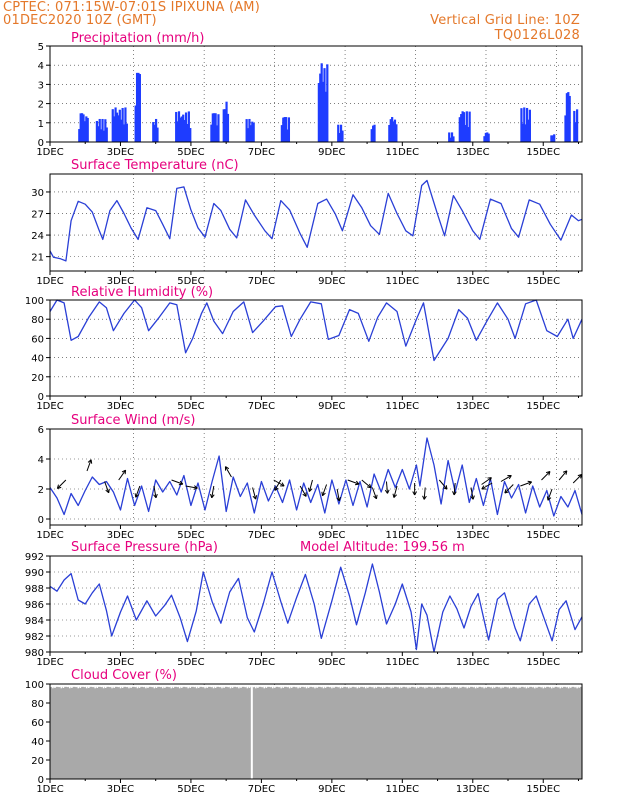  I want to click on panel-title: Surface Temperature (nC), so click(155, 165).